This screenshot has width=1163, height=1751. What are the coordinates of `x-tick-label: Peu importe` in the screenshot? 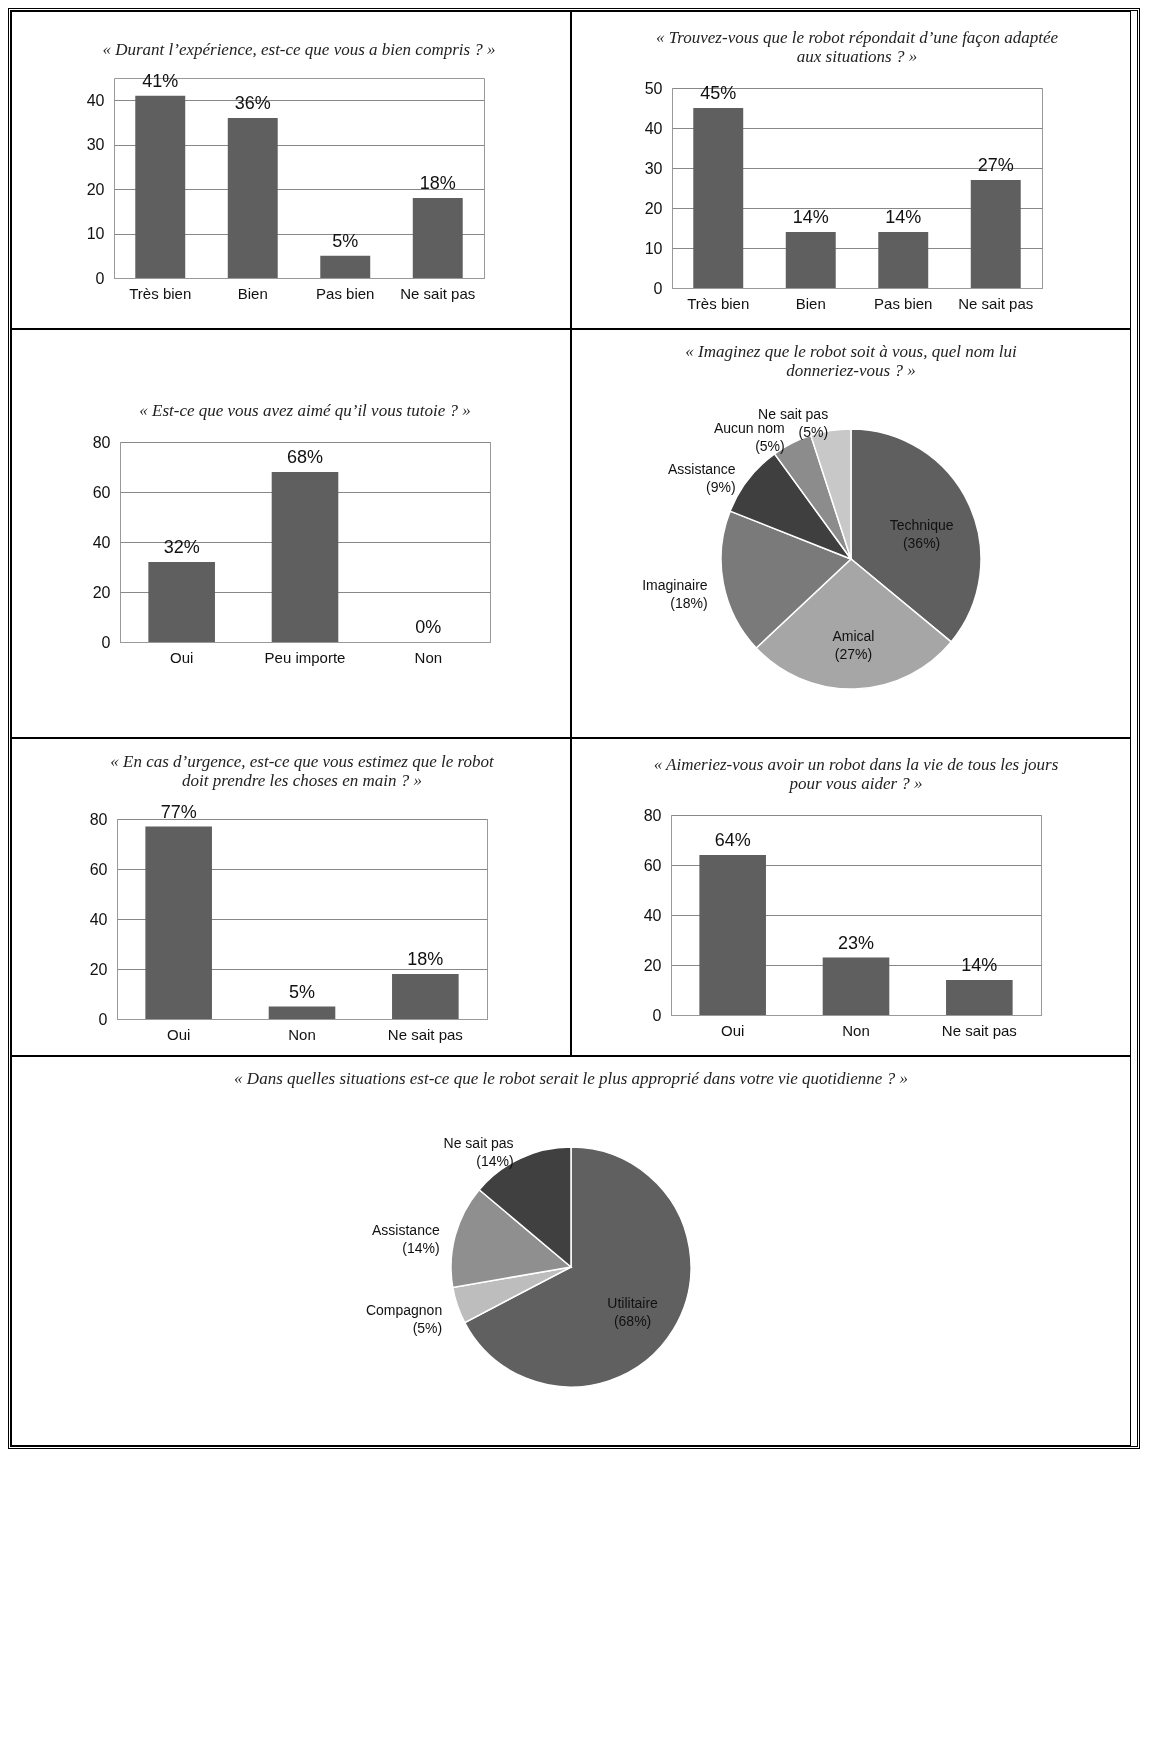 It's located at (305, 657).